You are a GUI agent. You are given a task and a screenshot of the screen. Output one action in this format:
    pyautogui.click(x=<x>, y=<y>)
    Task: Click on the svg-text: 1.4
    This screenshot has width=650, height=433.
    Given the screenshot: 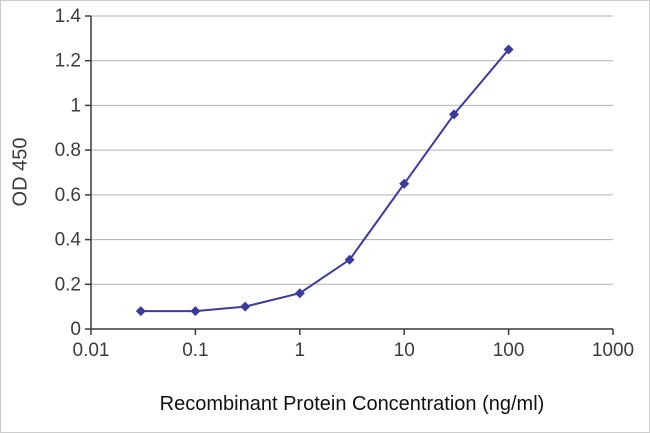 What is the action you would take?
    pyautogui.click(x=68, y=16)
    